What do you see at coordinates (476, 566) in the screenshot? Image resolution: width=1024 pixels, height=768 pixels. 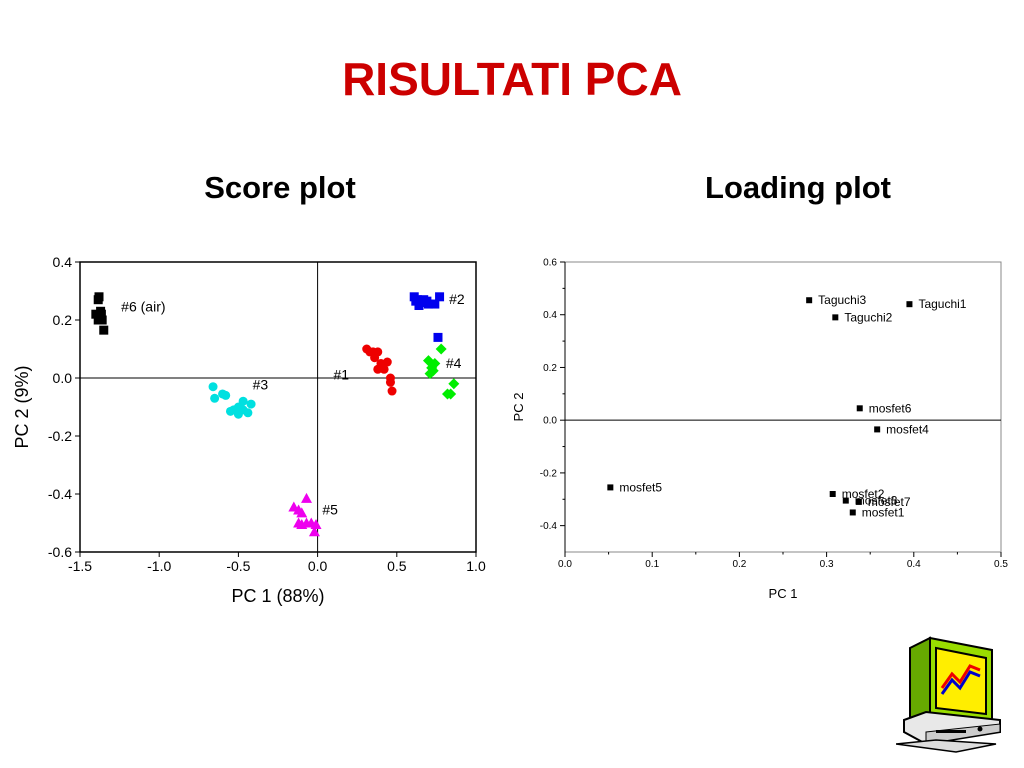 I see `x-tick-label: 1.0` at bounding box center [476, 566].